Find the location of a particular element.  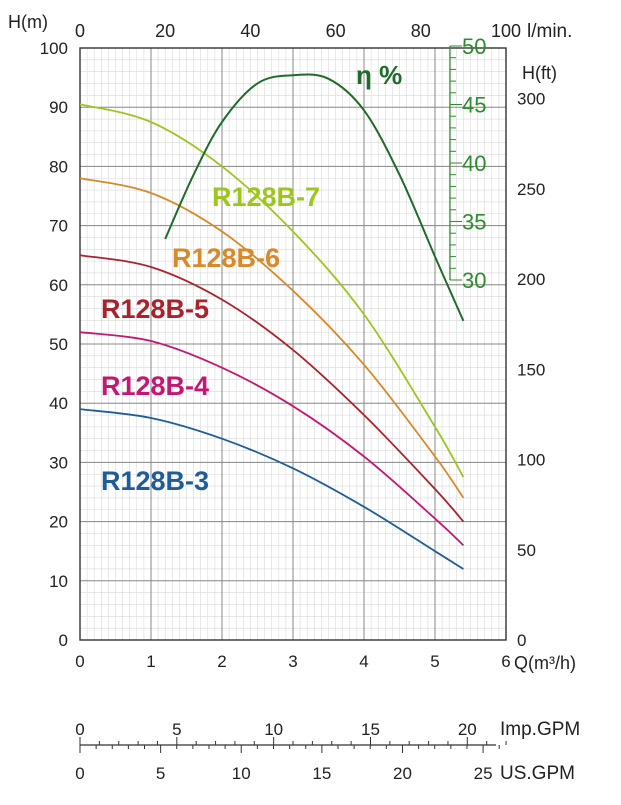

efficiency-tick-label: 50 is located at coordinates (474, 46).